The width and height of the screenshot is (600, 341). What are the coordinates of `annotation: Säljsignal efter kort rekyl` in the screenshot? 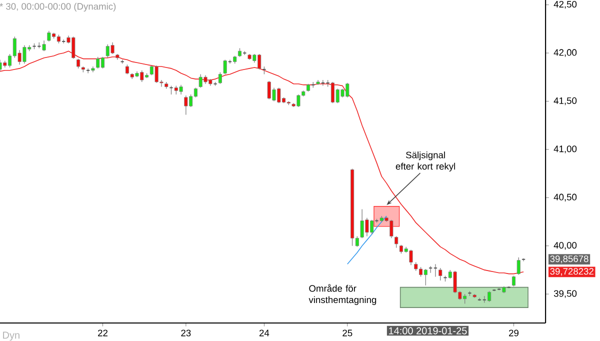 It's located at (426, 161).